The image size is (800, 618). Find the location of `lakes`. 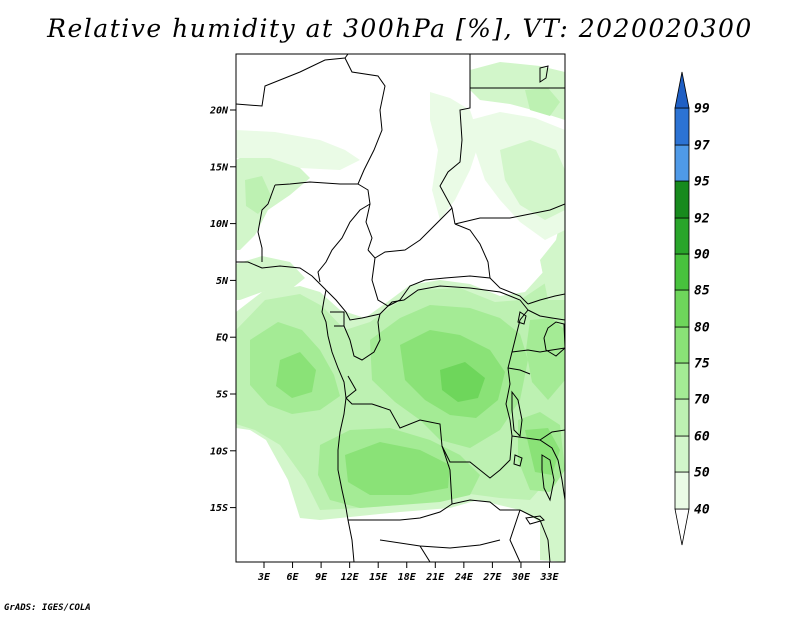

lakes is located at coordinates (538, 295).